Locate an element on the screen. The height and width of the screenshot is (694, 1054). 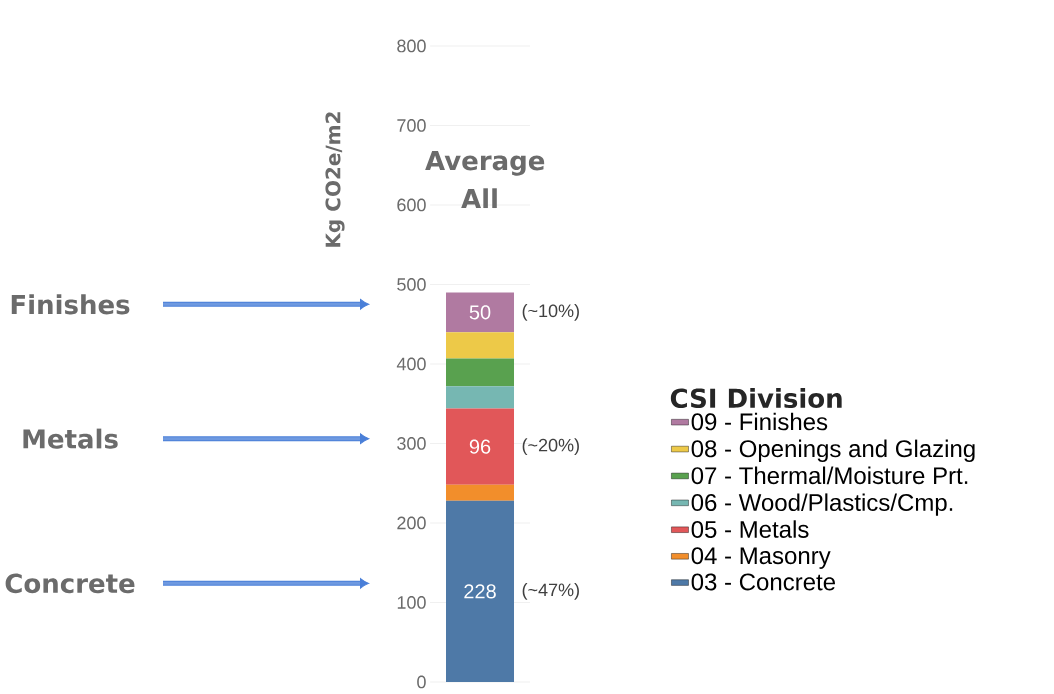
y-tick-label: 400 is located at coordinates (411, 364).